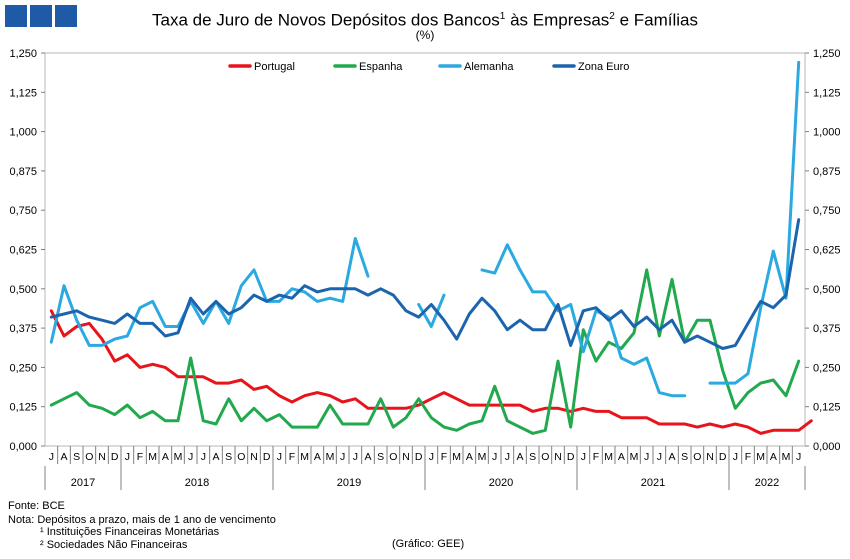 The height and width of the screenshot is (559, 850). Describe the element at coordinates (653, 483) in the screenshot. I see `x-year-label: 2021` at that location.